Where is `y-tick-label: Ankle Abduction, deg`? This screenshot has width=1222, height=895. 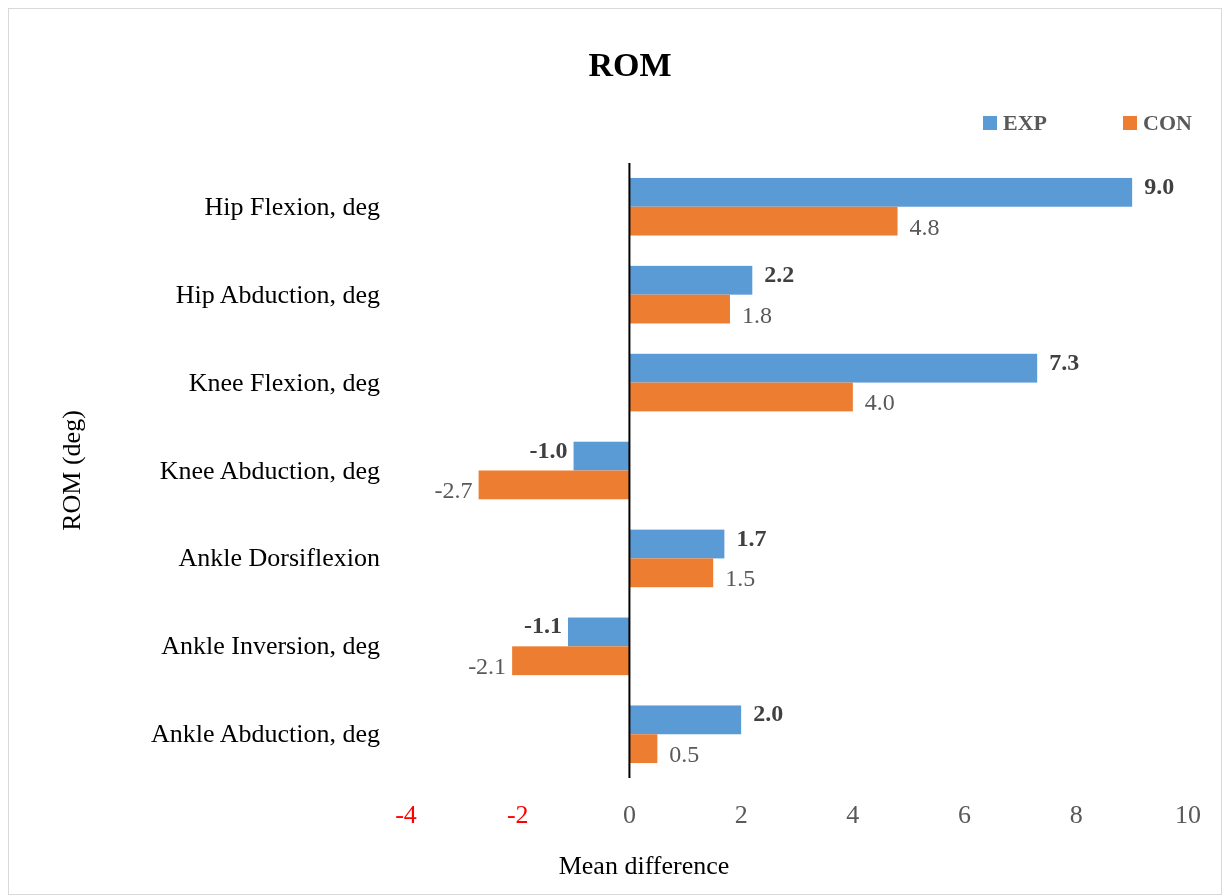 y-tick-label: Ankle Abduction, deg is located at coordinates (265, 734).